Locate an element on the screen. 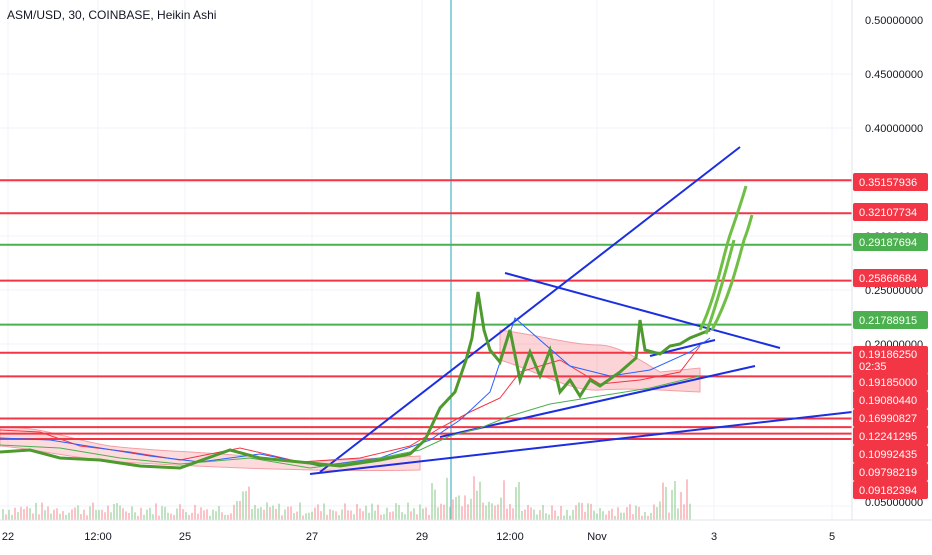  price-label: 0.12241295 is located at coordinates (888, 437).